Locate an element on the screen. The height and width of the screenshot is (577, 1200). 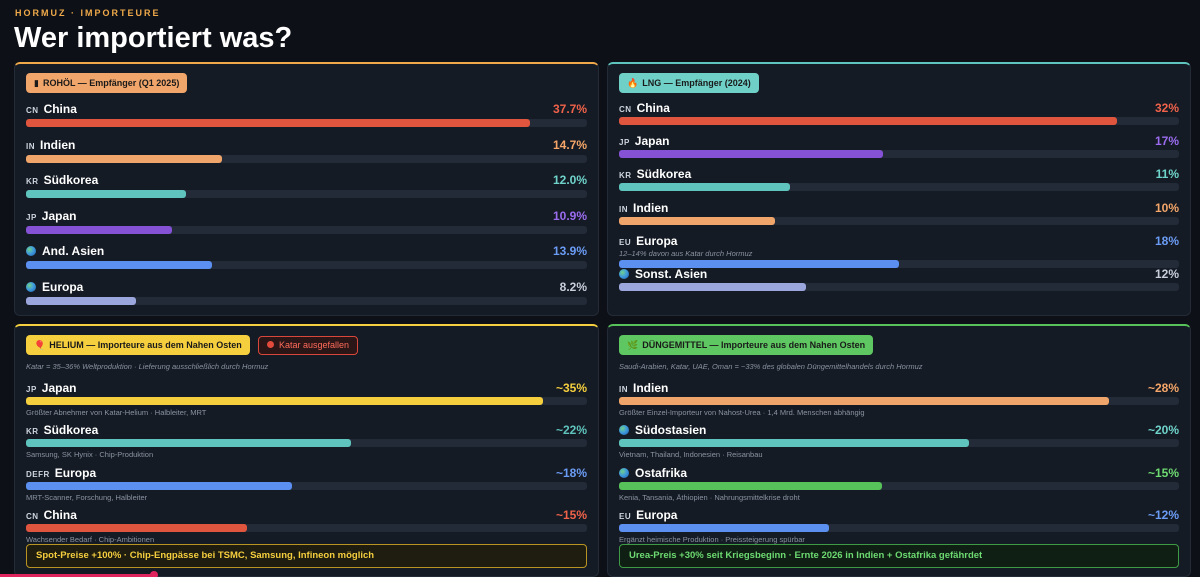
bar-value-label: 37.7% is located at coordinates (569, 109).